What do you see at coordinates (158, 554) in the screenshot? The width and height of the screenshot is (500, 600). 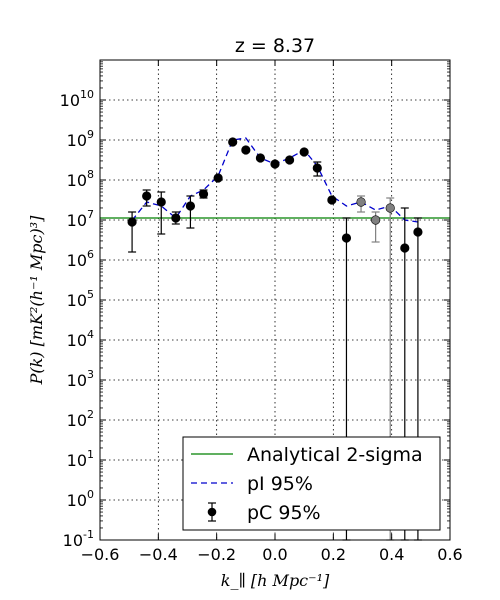 I see `x-tick-label: −0.4` at bounding box center [158, 554].